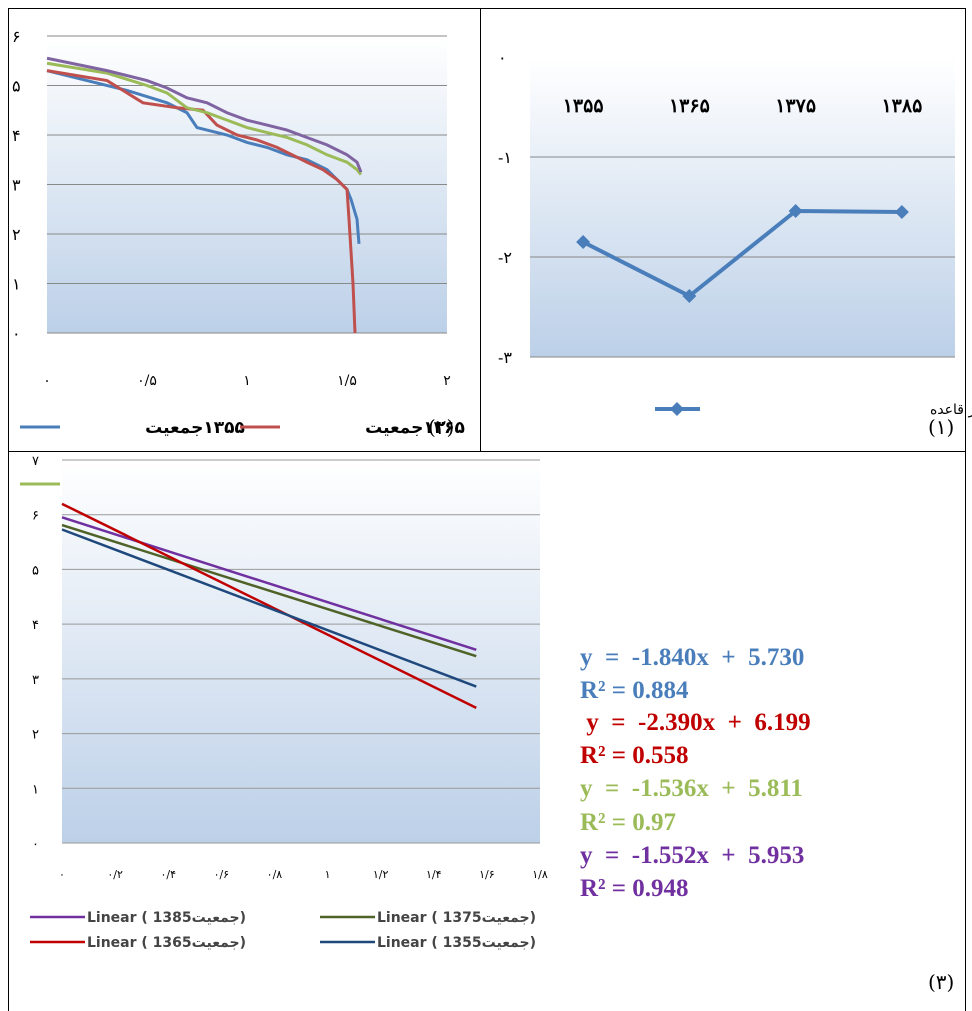 The image size is (972, 1011). Describe the element at coordinates (634, 888) in the screenshot. I see `r-squared-line: R² = 0.948` at that location.